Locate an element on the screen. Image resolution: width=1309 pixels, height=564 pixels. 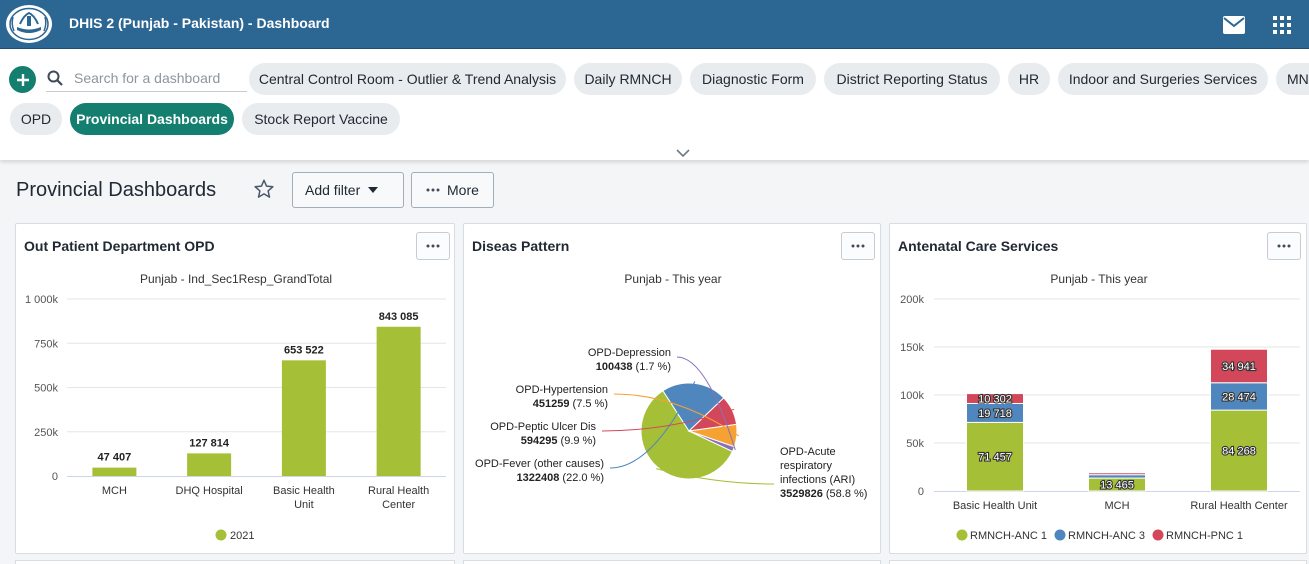
data-label: 47 407 is located at coordinates (115, 458).